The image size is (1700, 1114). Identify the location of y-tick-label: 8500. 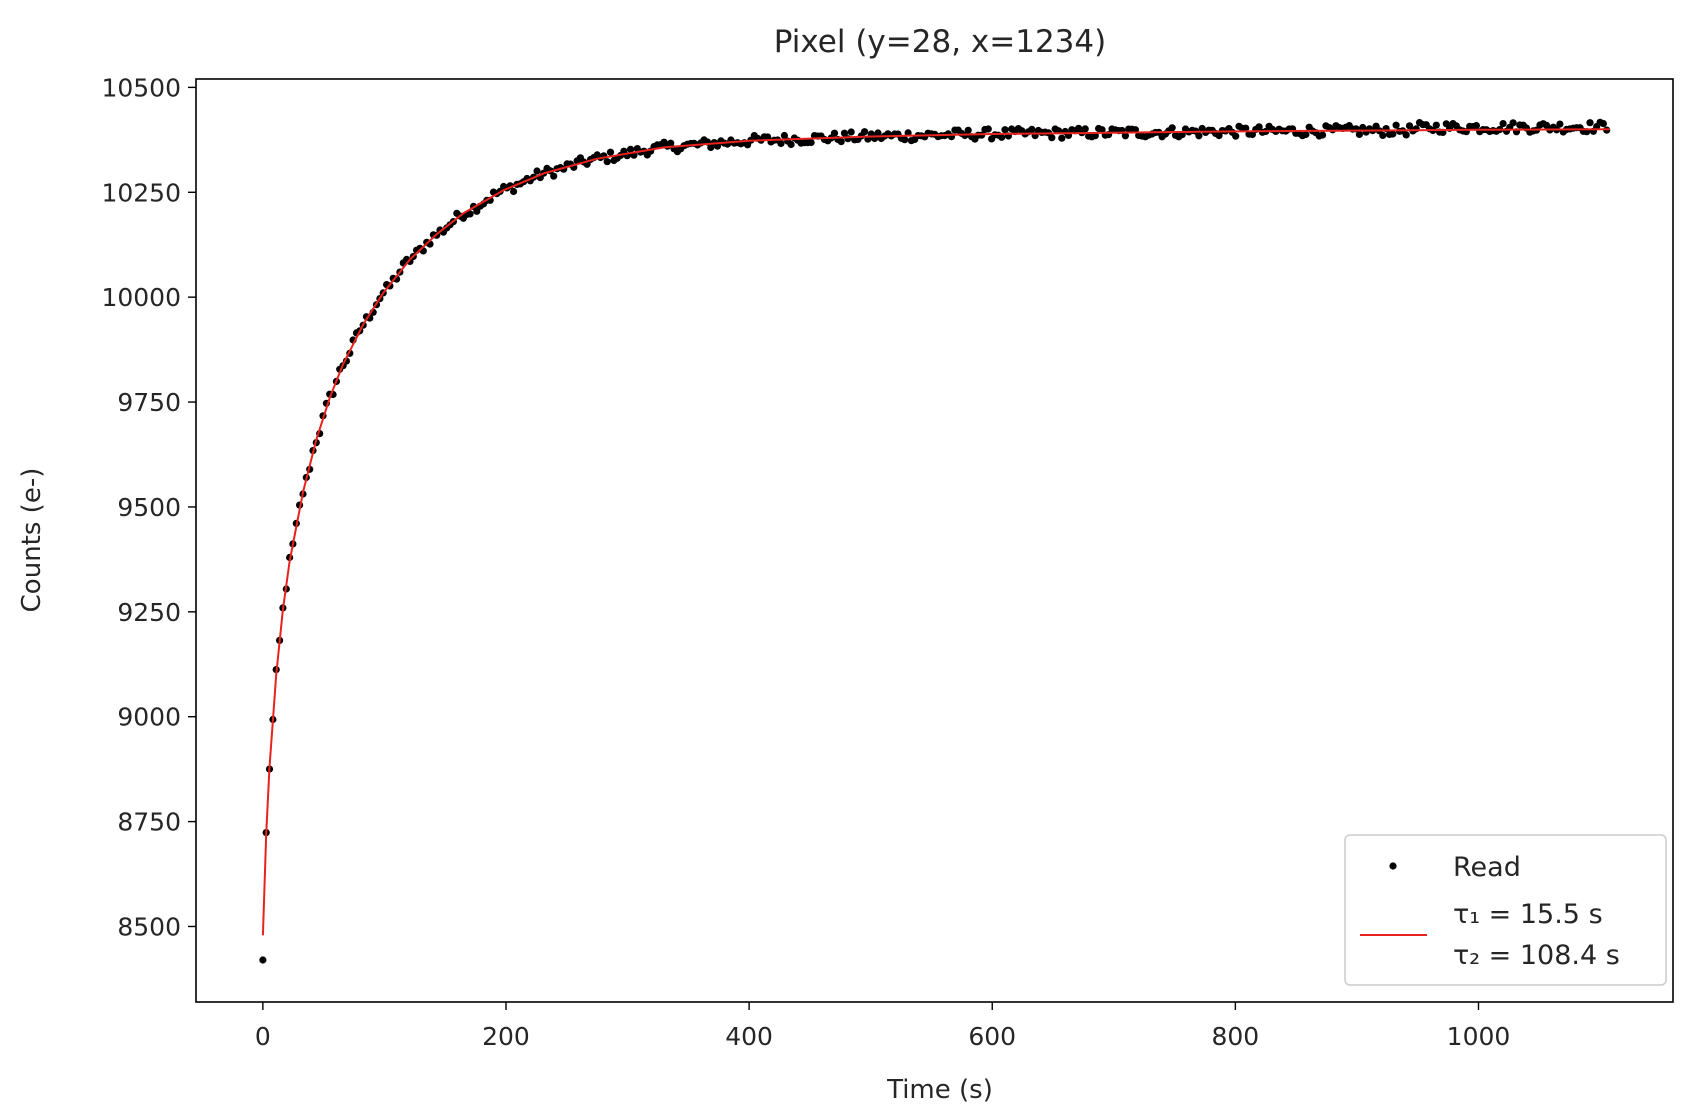
(149, 926).